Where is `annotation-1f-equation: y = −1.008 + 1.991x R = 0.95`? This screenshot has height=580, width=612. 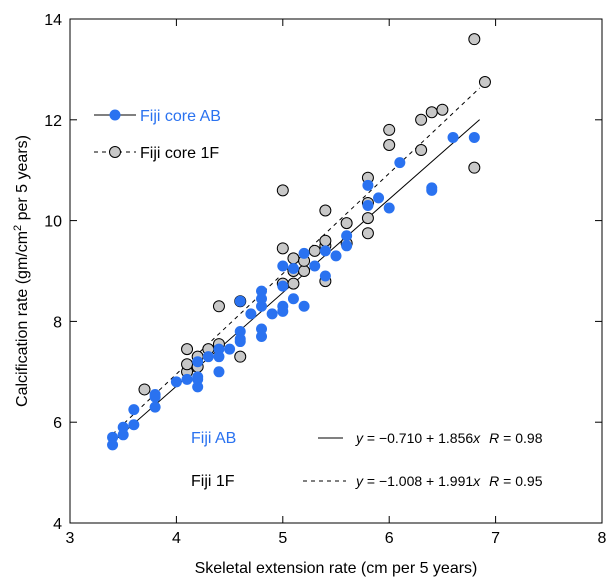 annotation-1f-equation: y = −1.008 + 1.991x R = 0.95 is located at coordinates (449, 481).